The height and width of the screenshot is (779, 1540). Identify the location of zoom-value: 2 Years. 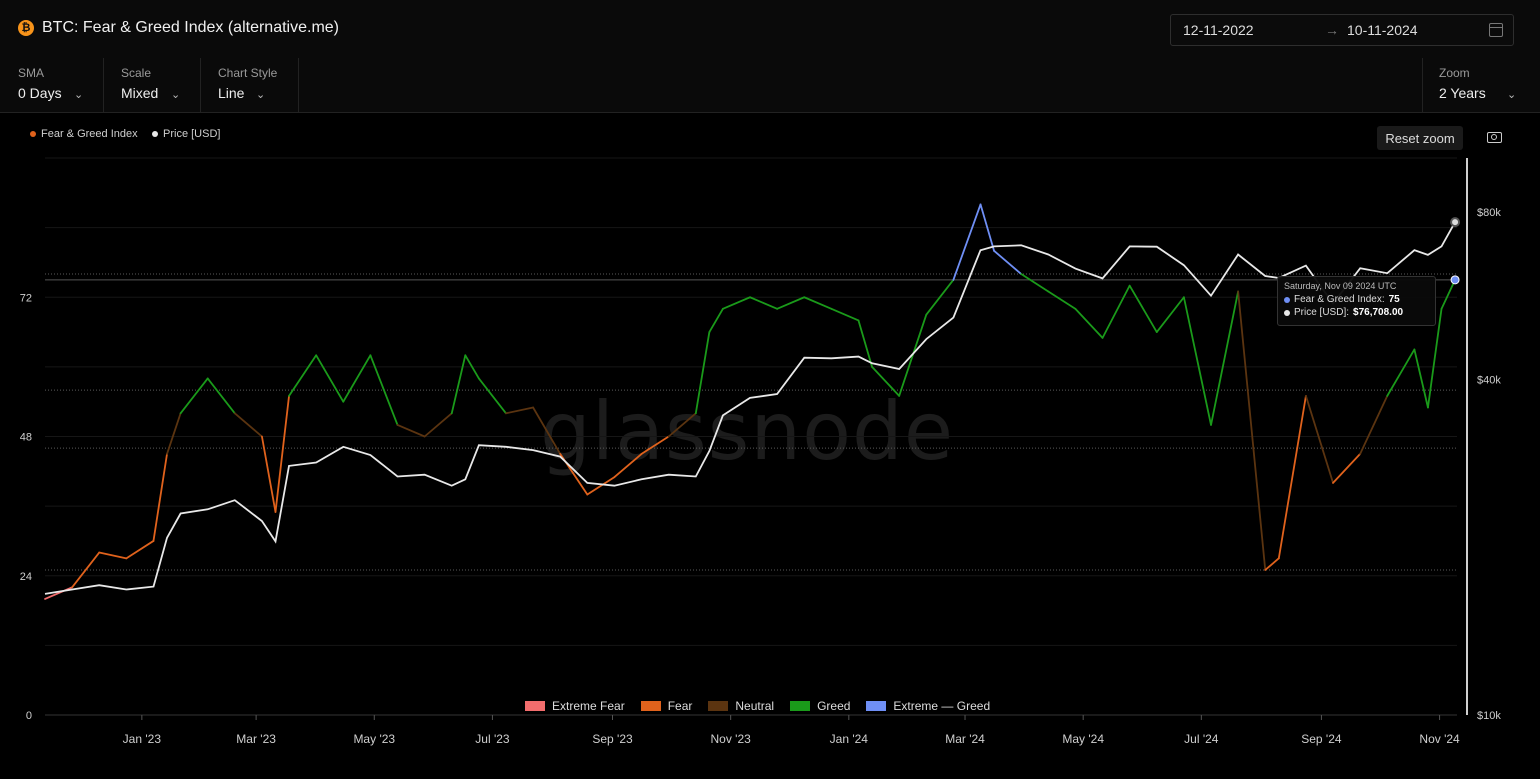
(1462, 93).